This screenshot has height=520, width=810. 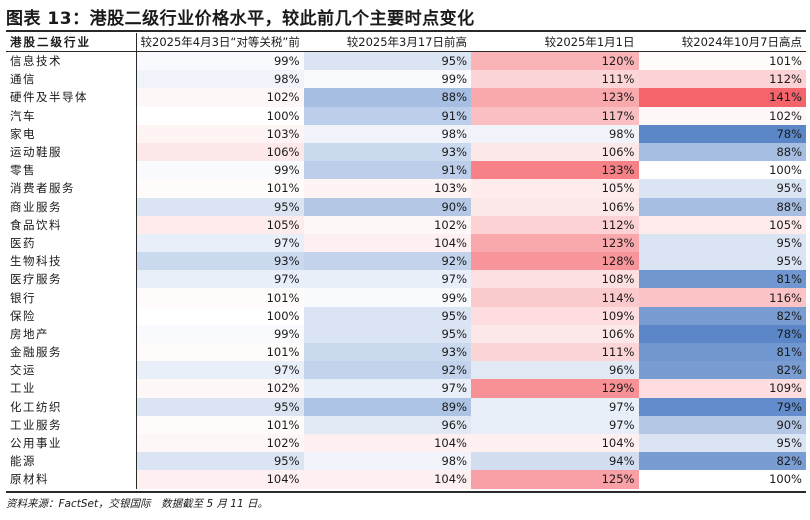 What do you see at coordinates (406, 479) in the screenshot?
I see `table-row: 原材料 104% 104% 125% 100%` at bounding box center [406, 479].